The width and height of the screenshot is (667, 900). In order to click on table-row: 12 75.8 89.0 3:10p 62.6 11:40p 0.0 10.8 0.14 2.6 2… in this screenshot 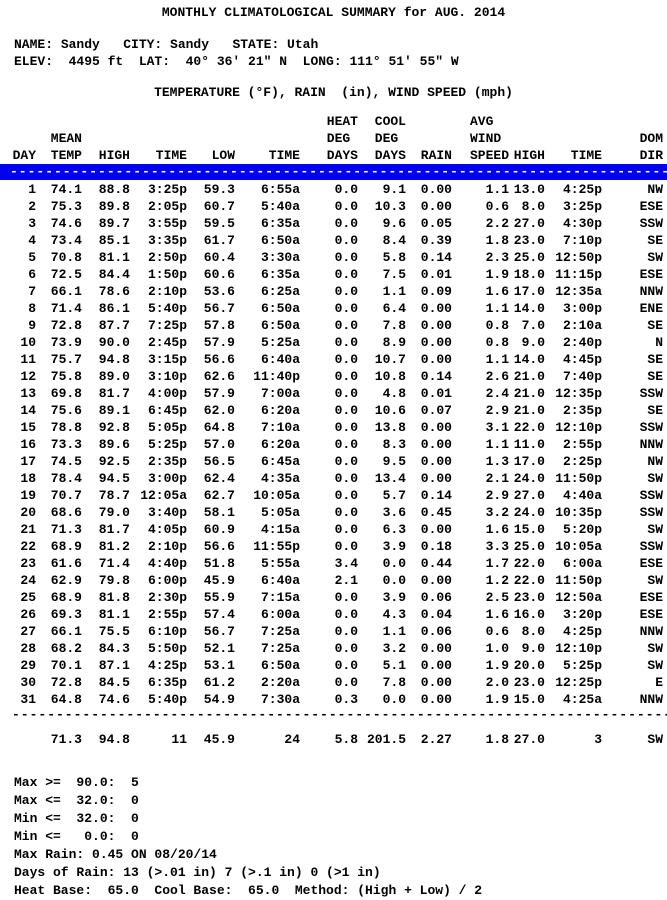, I will do `click(333, 375)`.